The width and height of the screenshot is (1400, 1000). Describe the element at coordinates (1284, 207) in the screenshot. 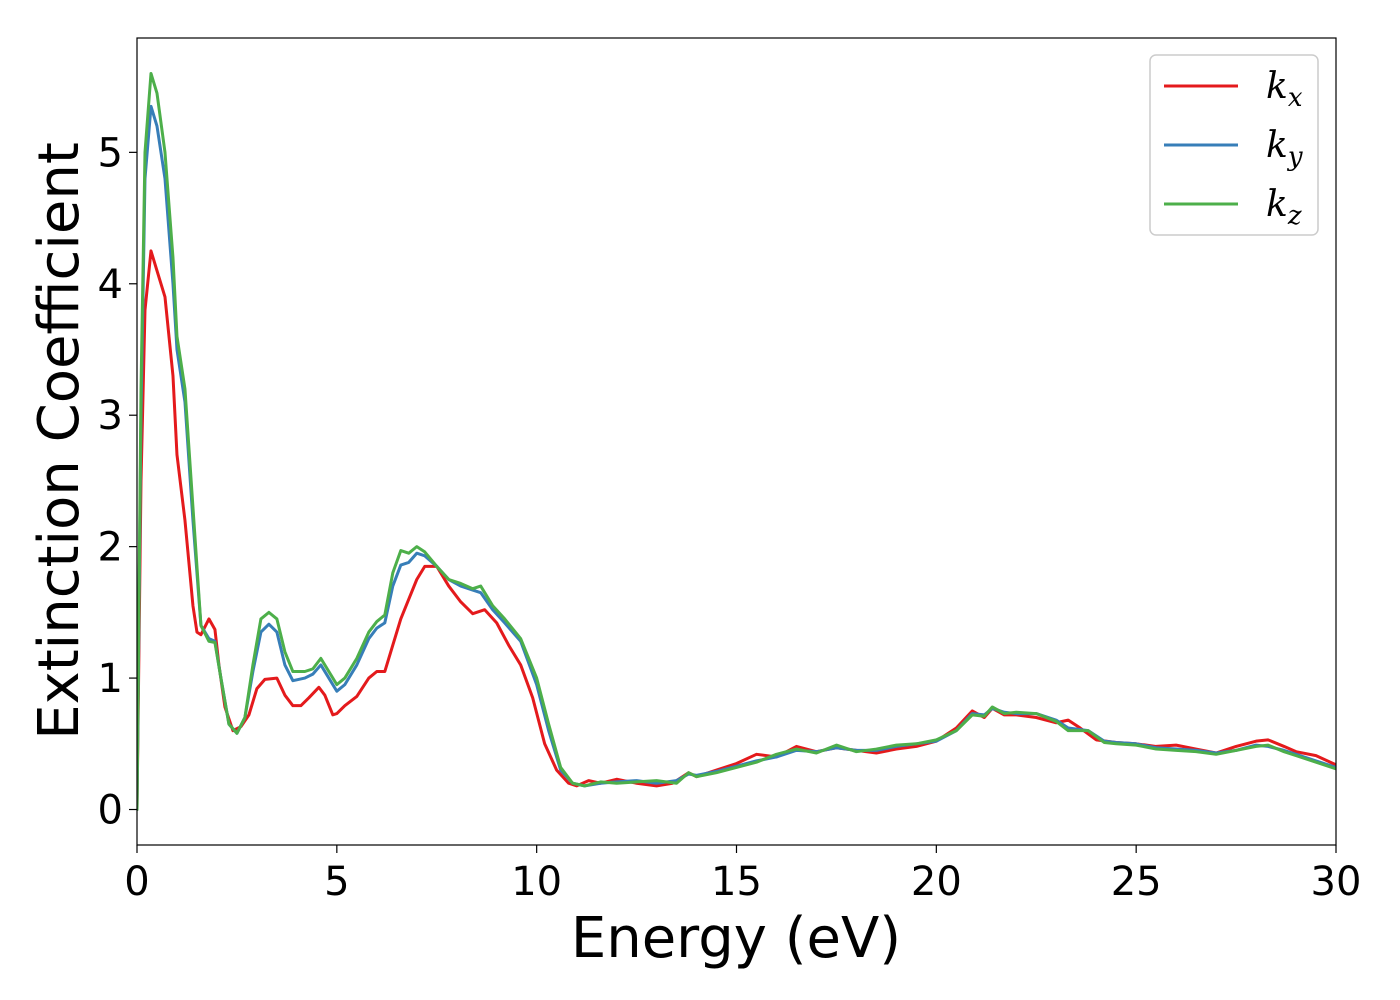

I see `legend-label-z: kz` at that location.